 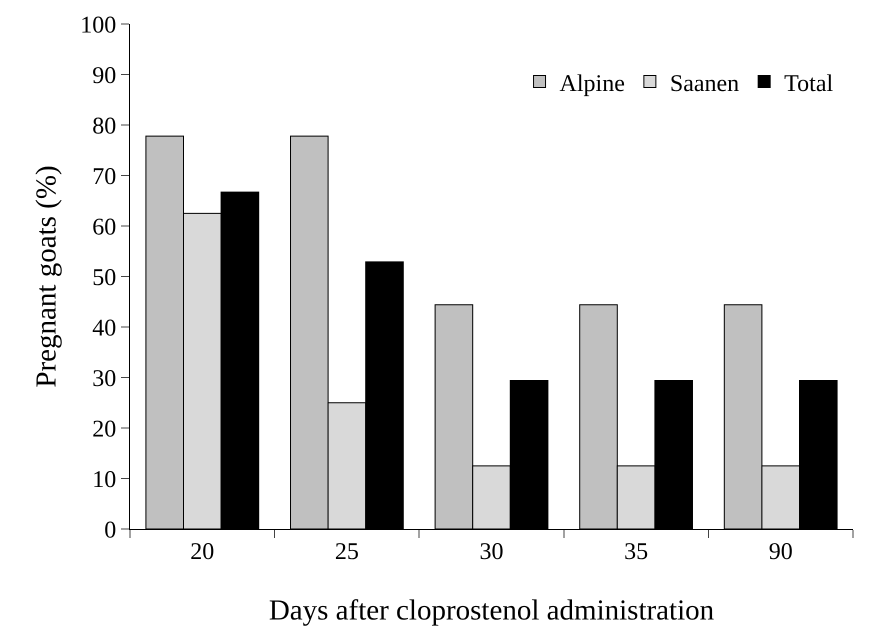 I want to click on x-tick-label: 20, so click(x=202, y=551).